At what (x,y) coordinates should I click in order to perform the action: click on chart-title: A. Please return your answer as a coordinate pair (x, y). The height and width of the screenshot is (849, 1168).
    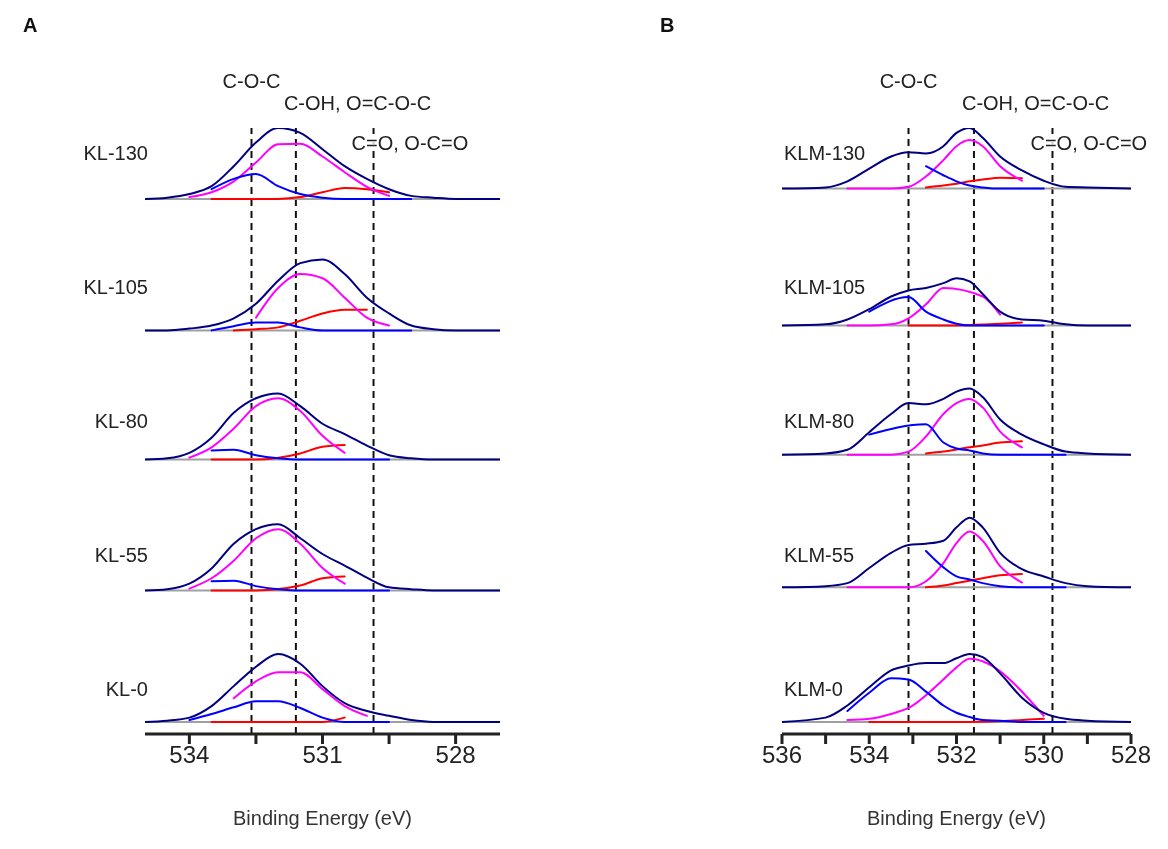
    Looking at the image, I should click on (30, 25).